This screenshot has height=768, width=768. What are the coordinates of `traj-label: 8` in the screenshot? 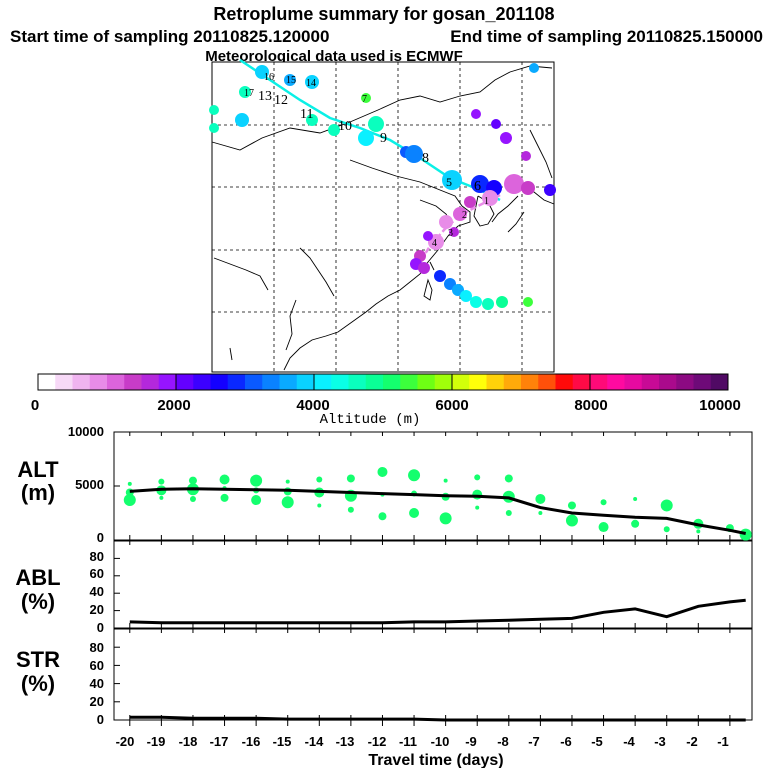 It's located at (425, 158).